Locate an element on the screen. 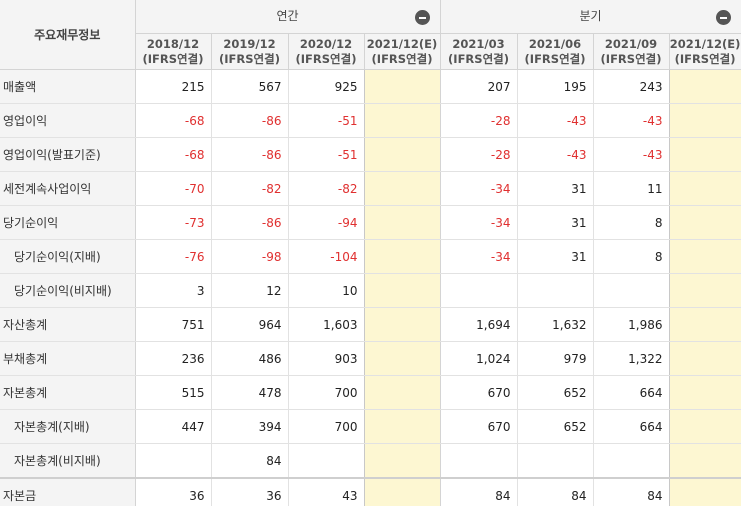  value-cell: 215 is located at coordinates (173, 86).